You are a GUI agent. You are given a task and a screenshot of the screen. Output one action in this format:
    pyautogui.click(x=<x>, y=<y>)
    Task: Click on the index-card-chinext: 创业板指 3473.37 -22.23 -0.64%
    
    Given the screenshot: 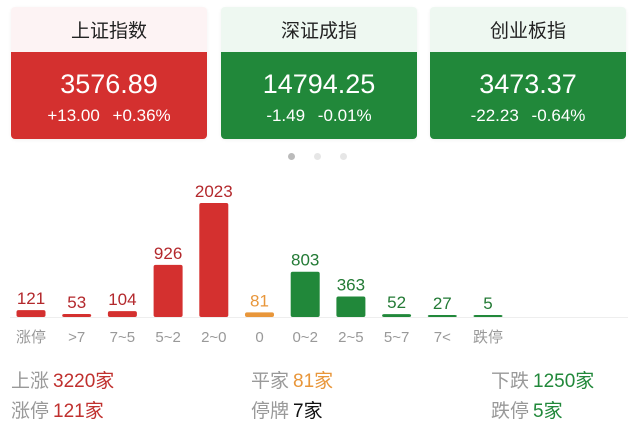 What is the action you would take?
    pyautogui.click(x=528, y=73)
    